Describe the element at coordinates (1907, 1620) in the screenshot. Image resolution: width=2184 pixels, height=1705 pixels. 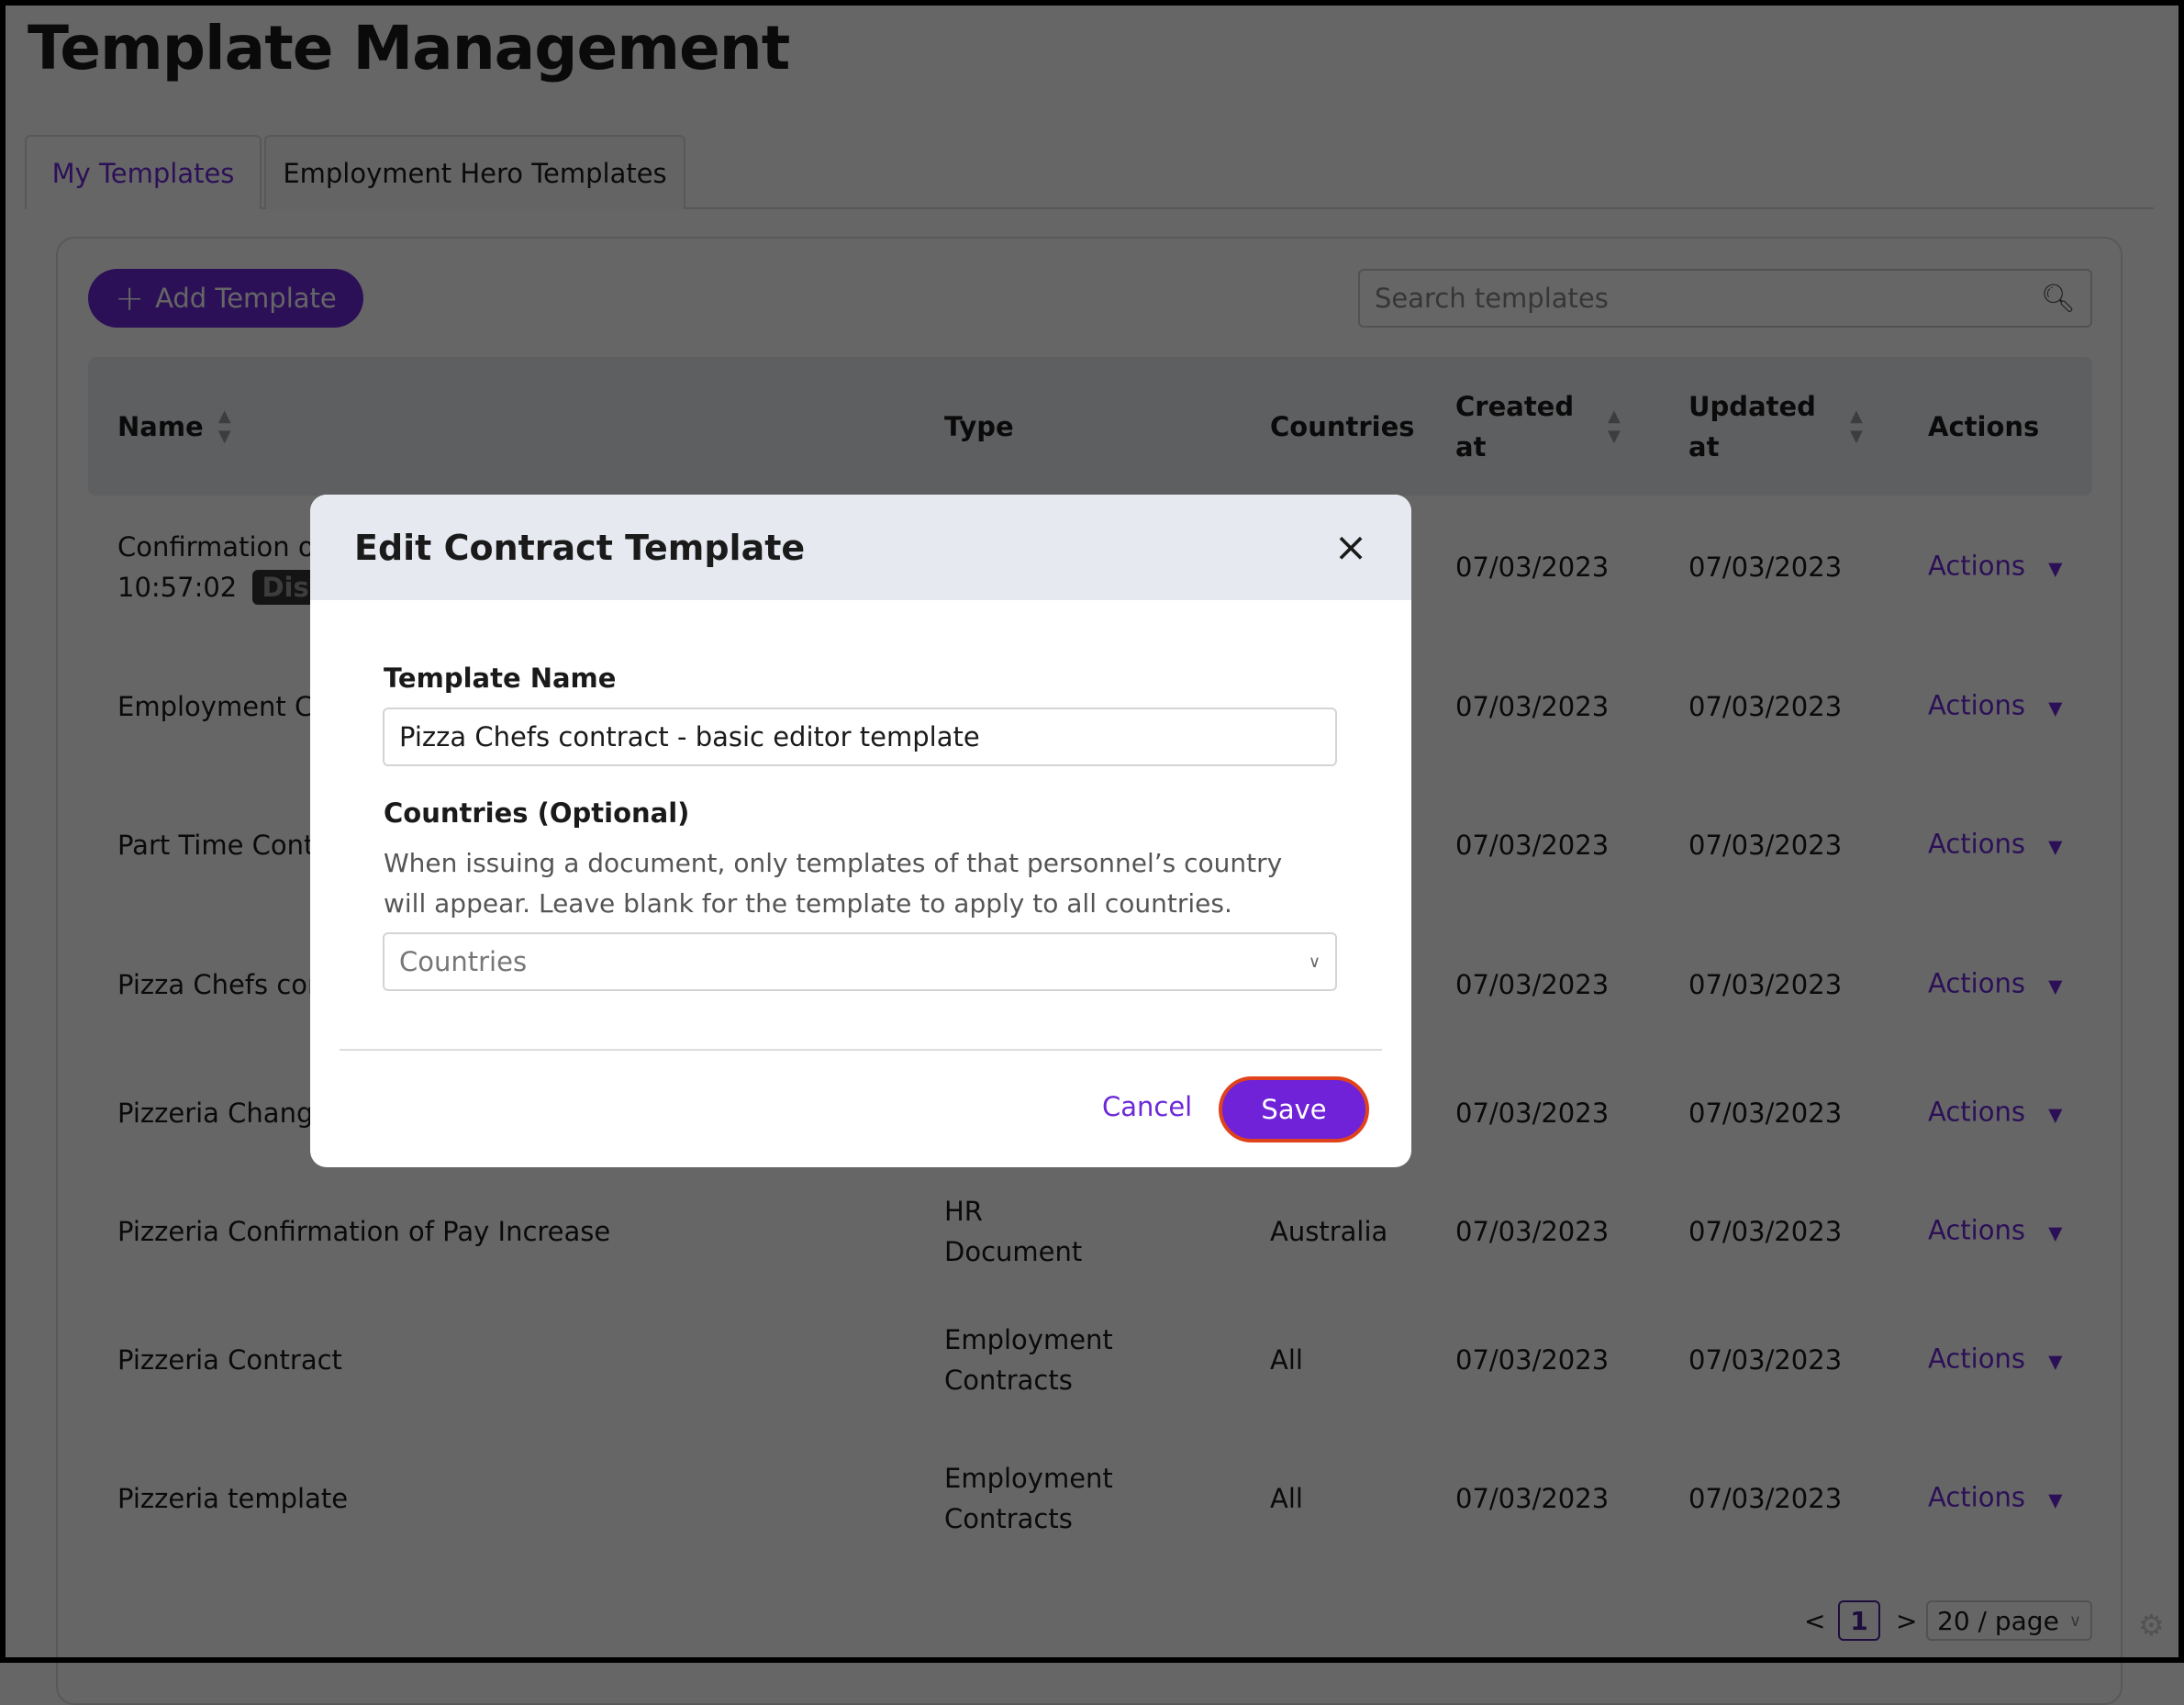
I see `next-page-button: >` at that location.